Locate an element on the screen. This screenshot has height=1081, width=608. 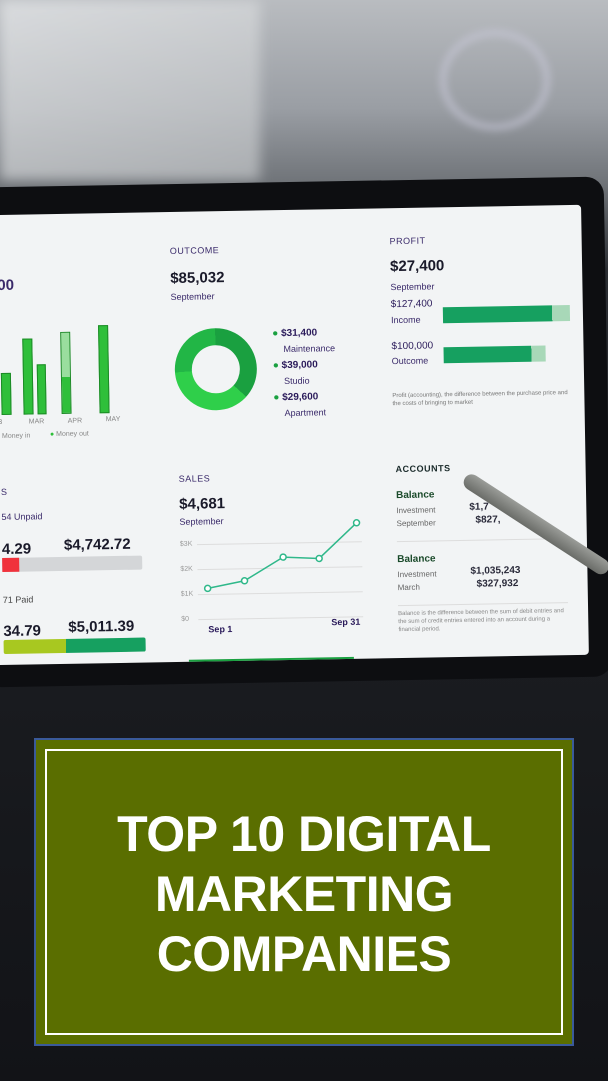
y-tick: $2K is located at coordinates (186, 569).